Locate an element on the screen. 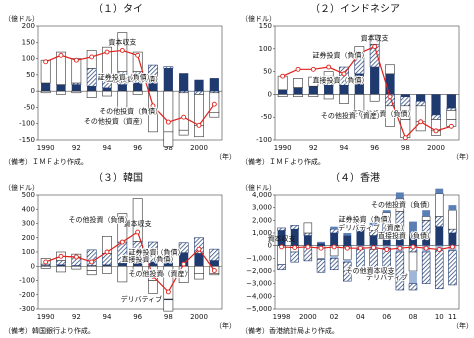 This screenshot has height=338, width=474. x-axis-label: （年） is located at coordinates (462, 156).